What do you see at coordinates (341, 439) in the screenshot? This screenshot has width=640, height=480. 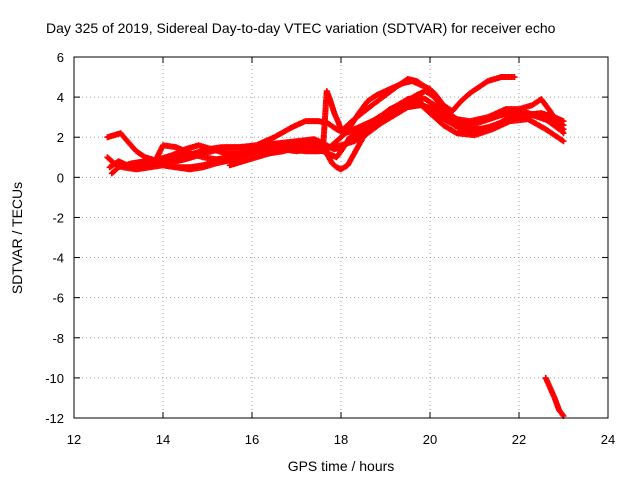 I see `x-tick-label: 18` at bounding box center [341, 439].